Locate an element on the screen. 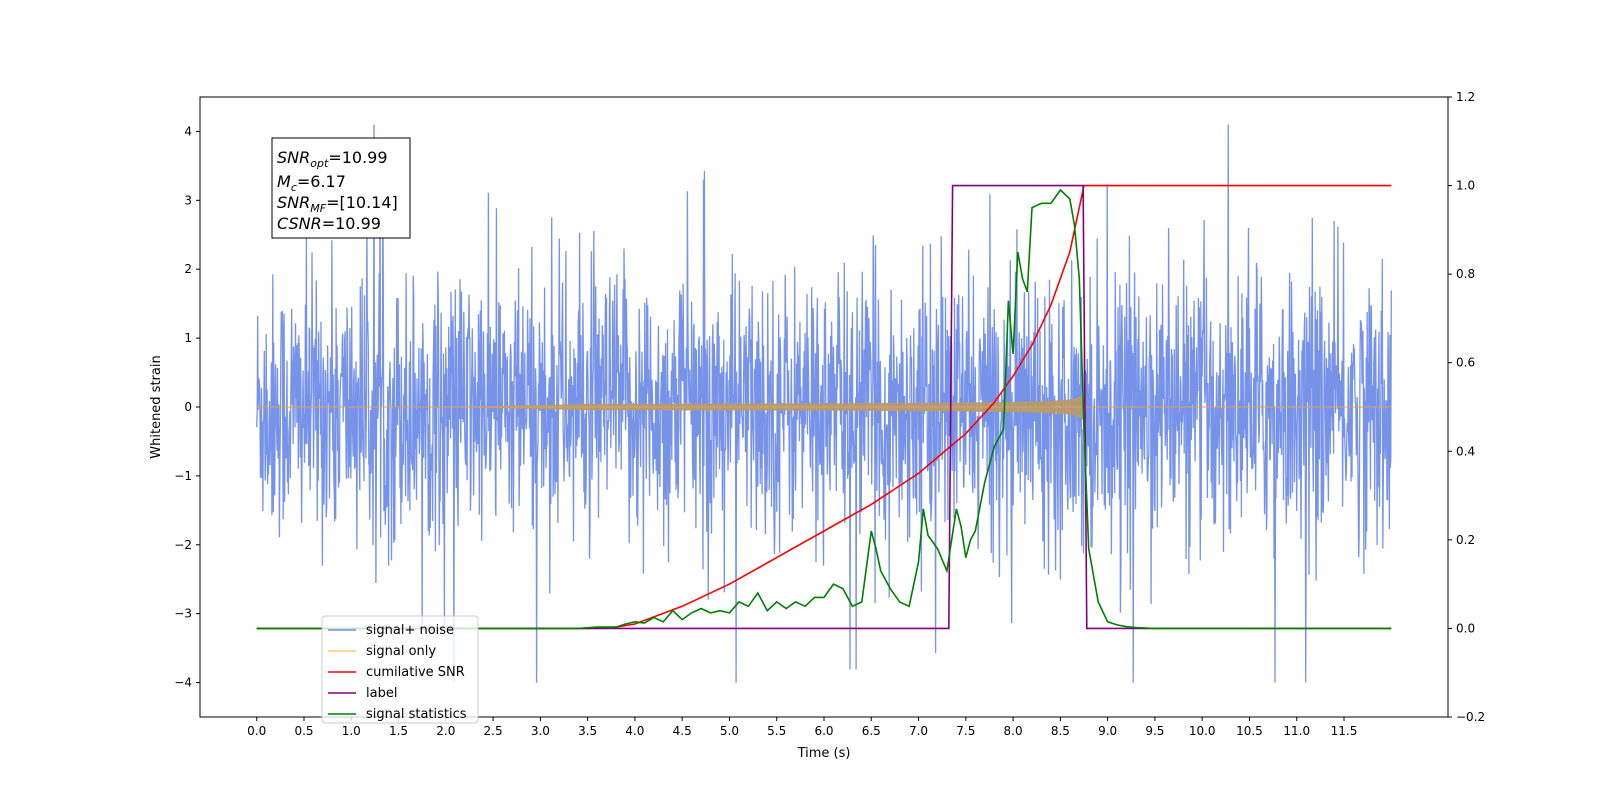 This screenshot has width=1600, height=800. right-y-tick-label: 0.8 is located at coordinates (1465, 274).